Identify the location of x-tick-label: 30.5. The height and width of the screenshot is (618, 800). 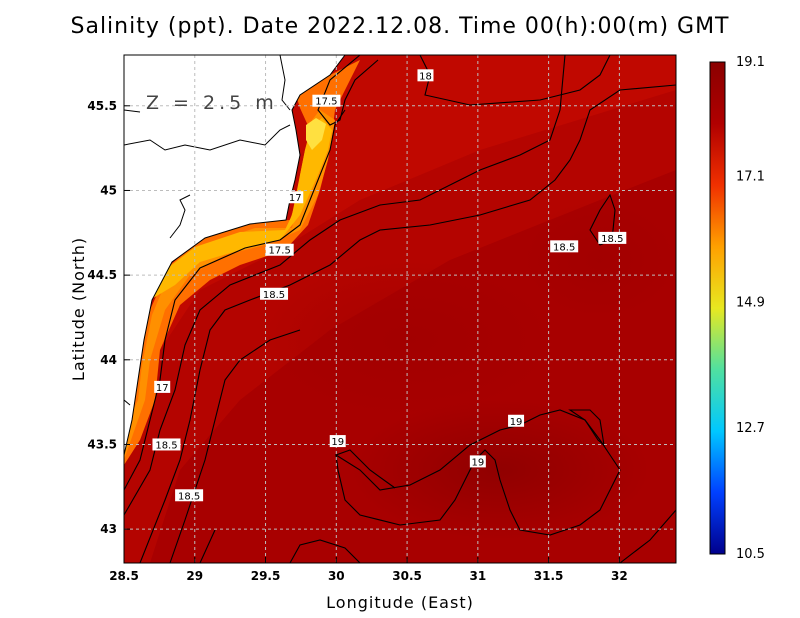
(407, 576).